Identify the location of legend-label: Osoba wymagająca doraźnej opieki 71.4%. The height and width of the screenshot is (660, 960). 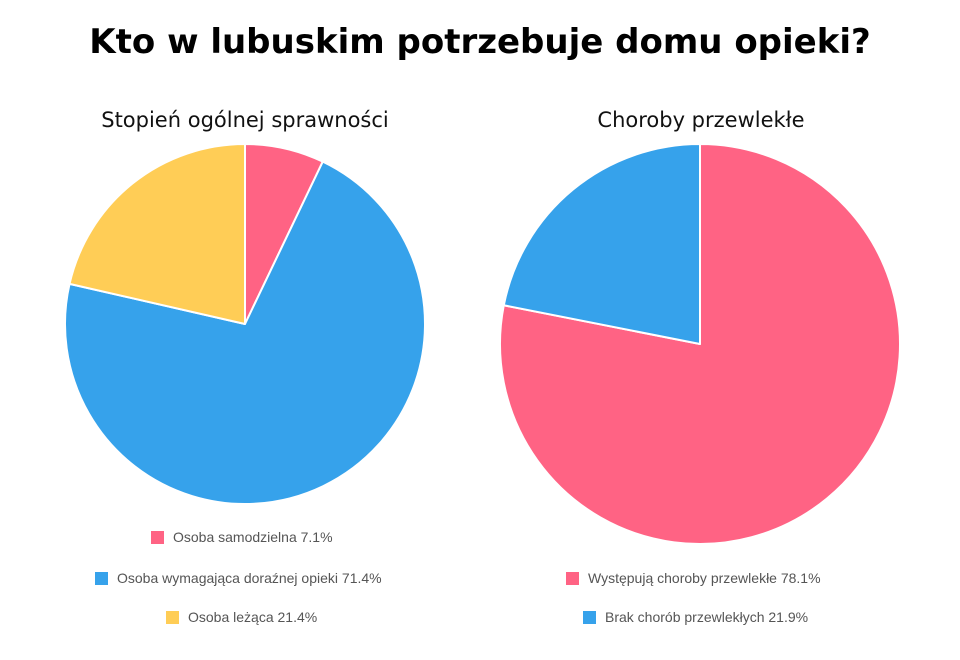
(249, 578).